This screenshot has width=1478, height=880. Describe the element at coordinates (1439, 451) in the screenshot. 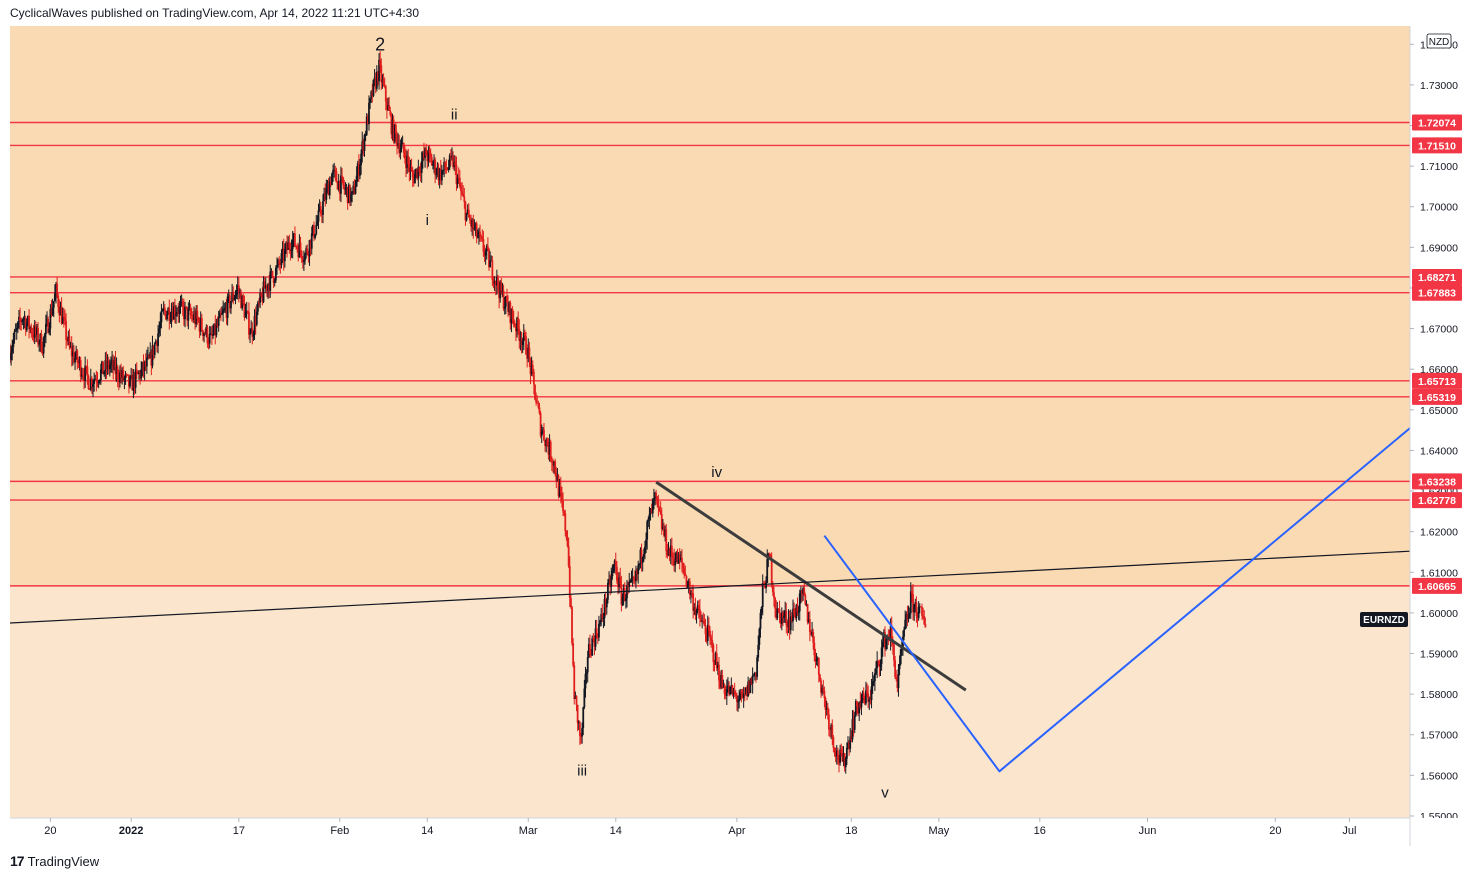

I see `y-tick-label-9: 1.64000` at that location.